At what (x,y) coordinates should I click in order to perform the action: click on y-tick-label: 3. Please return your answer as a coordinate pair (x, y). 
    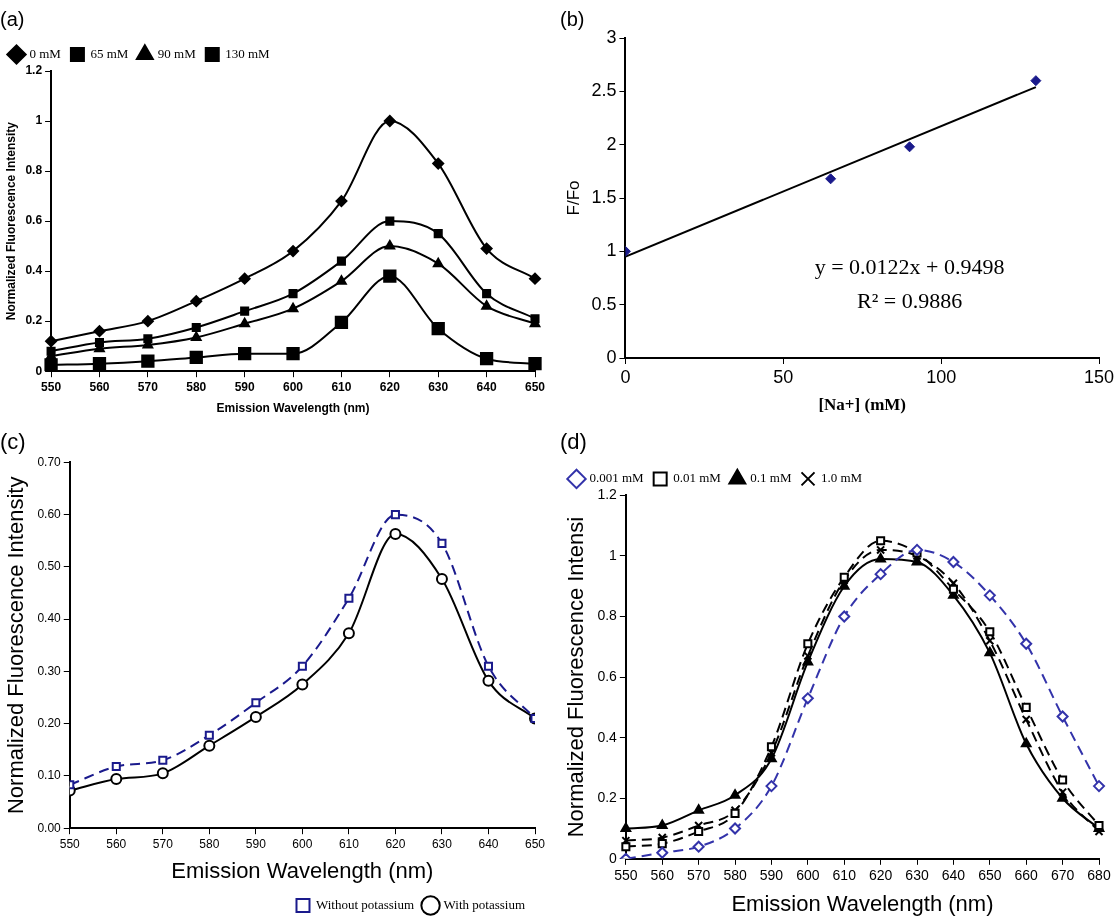
    Looking at the image, I should click on (611, 36).